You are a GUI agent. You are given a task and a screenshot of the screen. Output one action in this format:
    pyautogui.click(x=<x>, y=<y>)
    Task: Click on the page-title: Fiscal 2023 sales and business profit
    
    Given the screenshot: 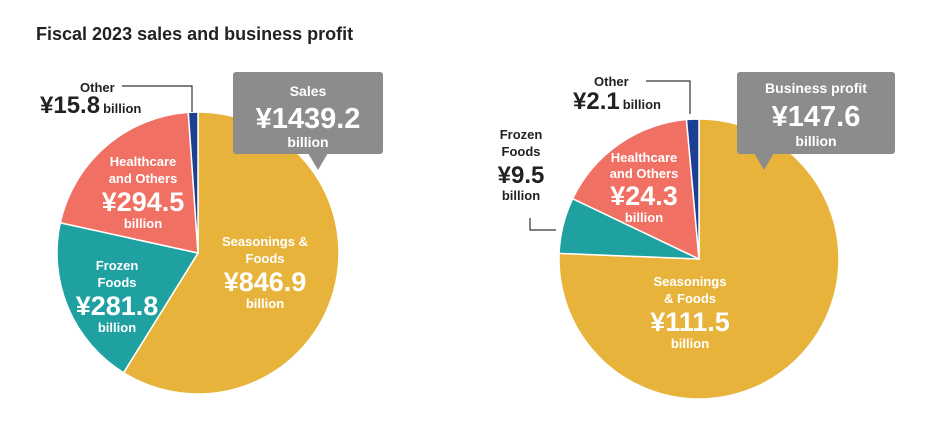 What is the action you would take?
    pyautogui.click(x=195, y=34)
    